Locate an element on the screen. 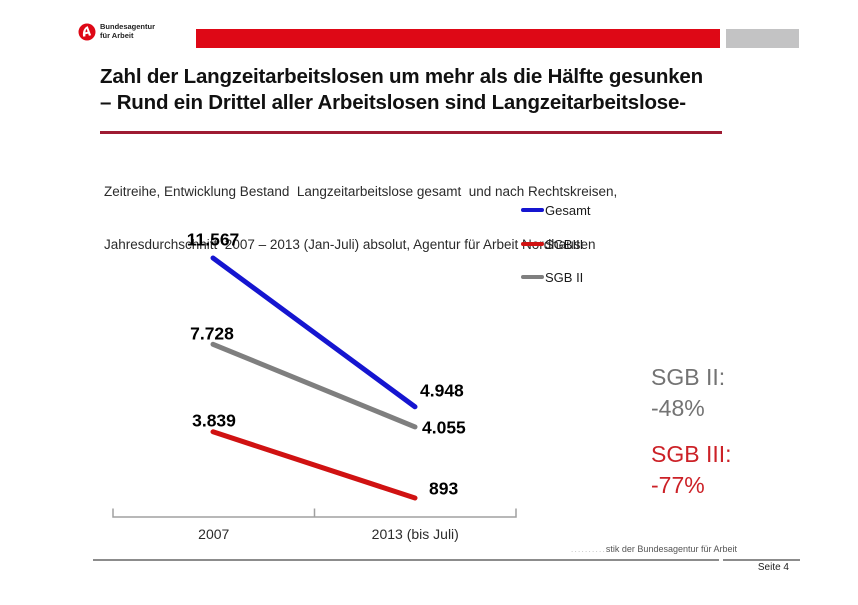 This screenshot has width=858, height=605. legend-swatch-gesamt is located at coordinates (532, 210).